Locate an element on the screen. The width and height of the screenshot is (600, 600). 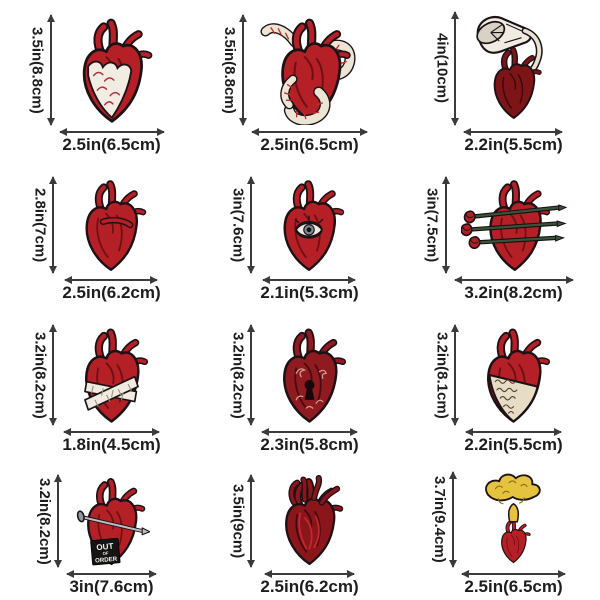
size-cell-out-of-order-heart: 3.2in(8.2cm) OUT OF ORDER is located at coordinates (96, 529).